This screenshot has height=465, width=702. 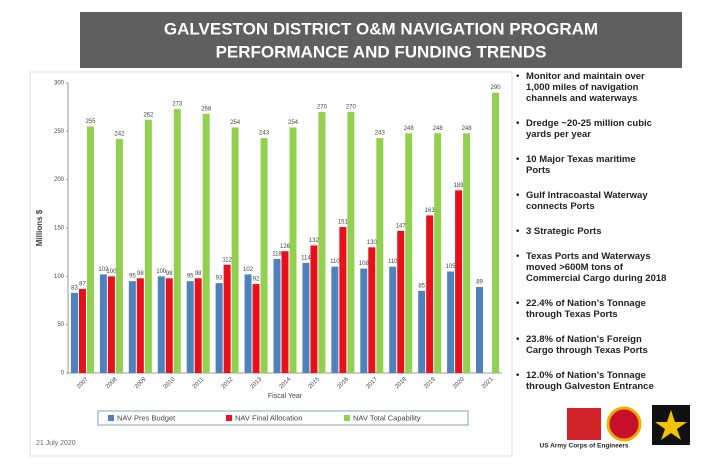 I want to click on data-label: 270, so click(x=322, y=108).